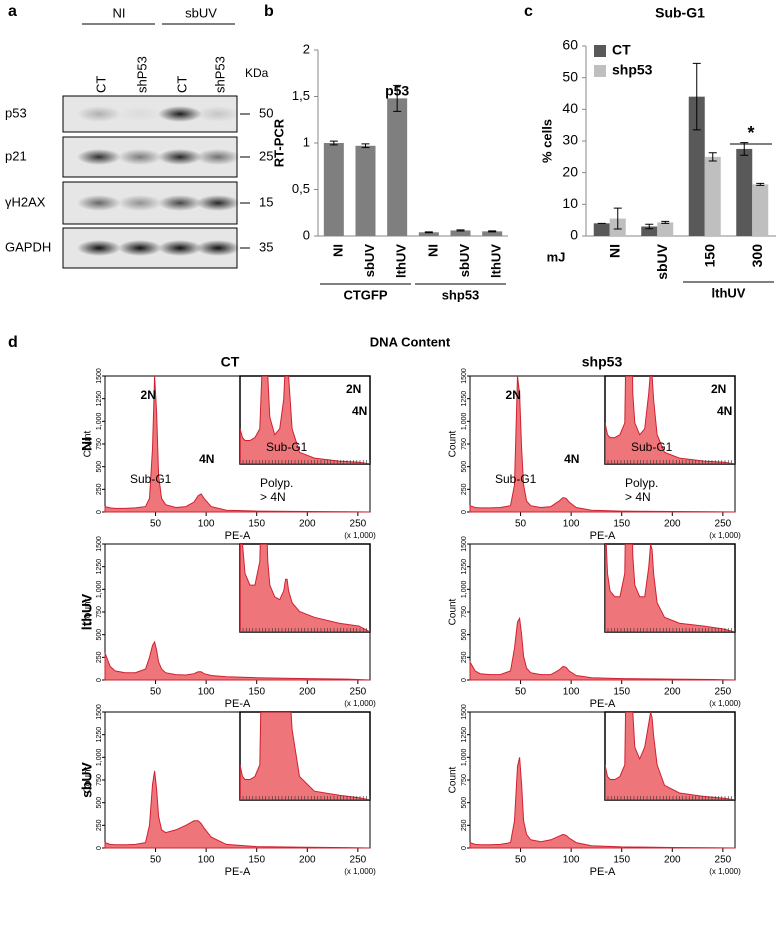 The height and width of the screenshot is (926, 776). What do you see at coordinates (148, 395) in the screenshot?
I see `annotation: 2N` at bounding box center [148, 395].